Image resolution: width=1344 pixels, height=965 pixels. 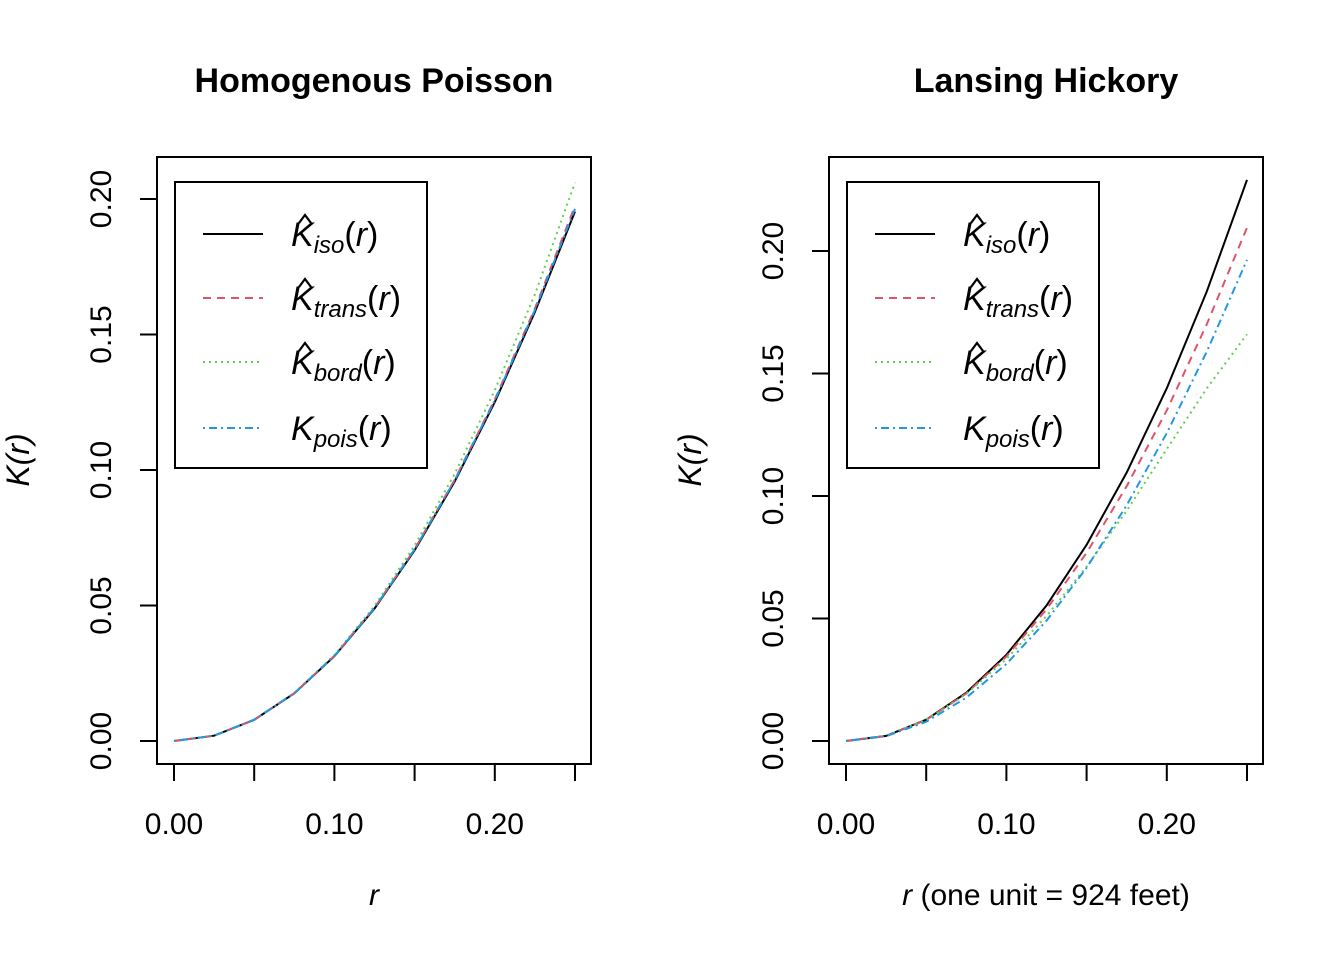 I want to click on x-axis-label-var: r, so click(x=907, y=895).